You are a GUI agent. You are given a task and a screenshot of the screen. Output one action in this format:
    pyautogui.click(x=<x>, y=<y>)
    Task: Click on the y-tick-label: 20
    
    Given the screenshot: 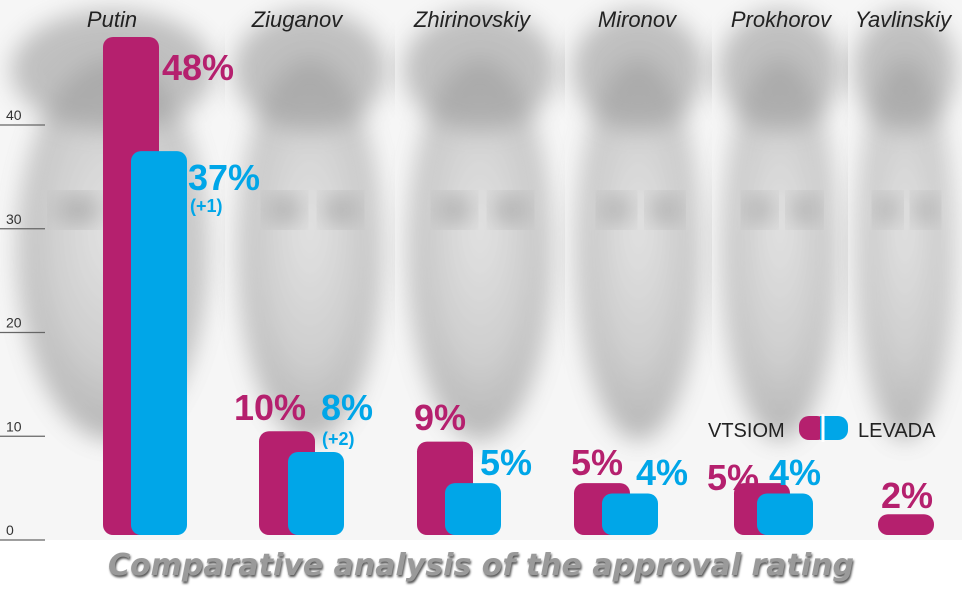 What is the action you would take?
    pyautogui.click(x=14, y=323)
    